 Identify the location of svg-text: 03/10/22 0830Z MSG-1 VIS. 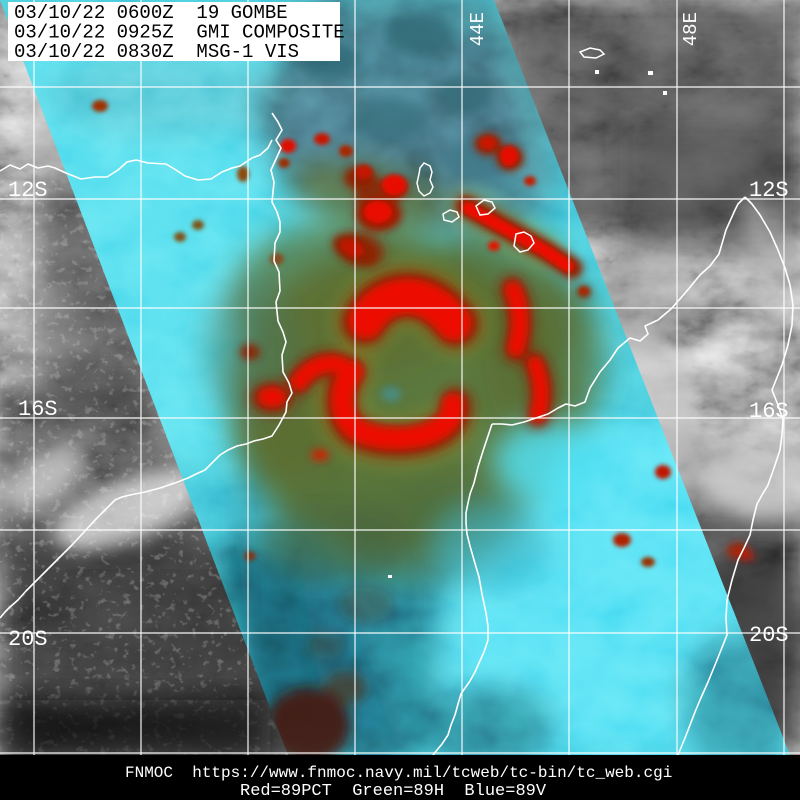
(156, 52).